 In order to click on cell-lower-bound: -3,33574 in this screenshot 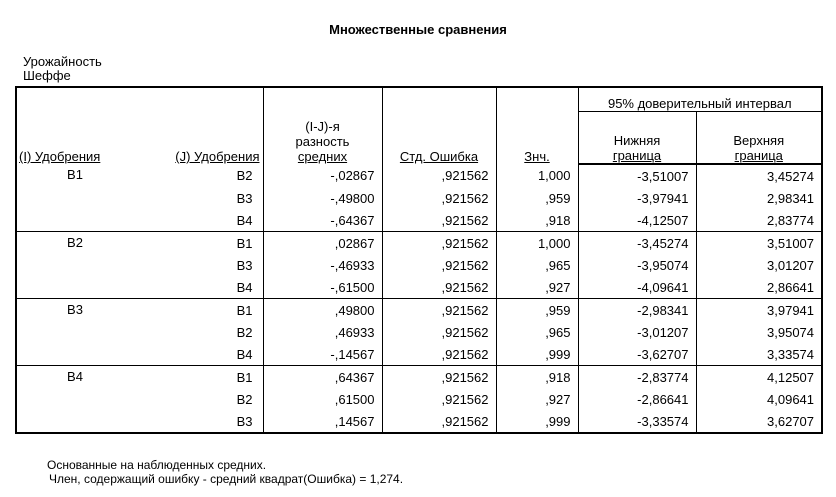, I will do `click(636, 421)`.